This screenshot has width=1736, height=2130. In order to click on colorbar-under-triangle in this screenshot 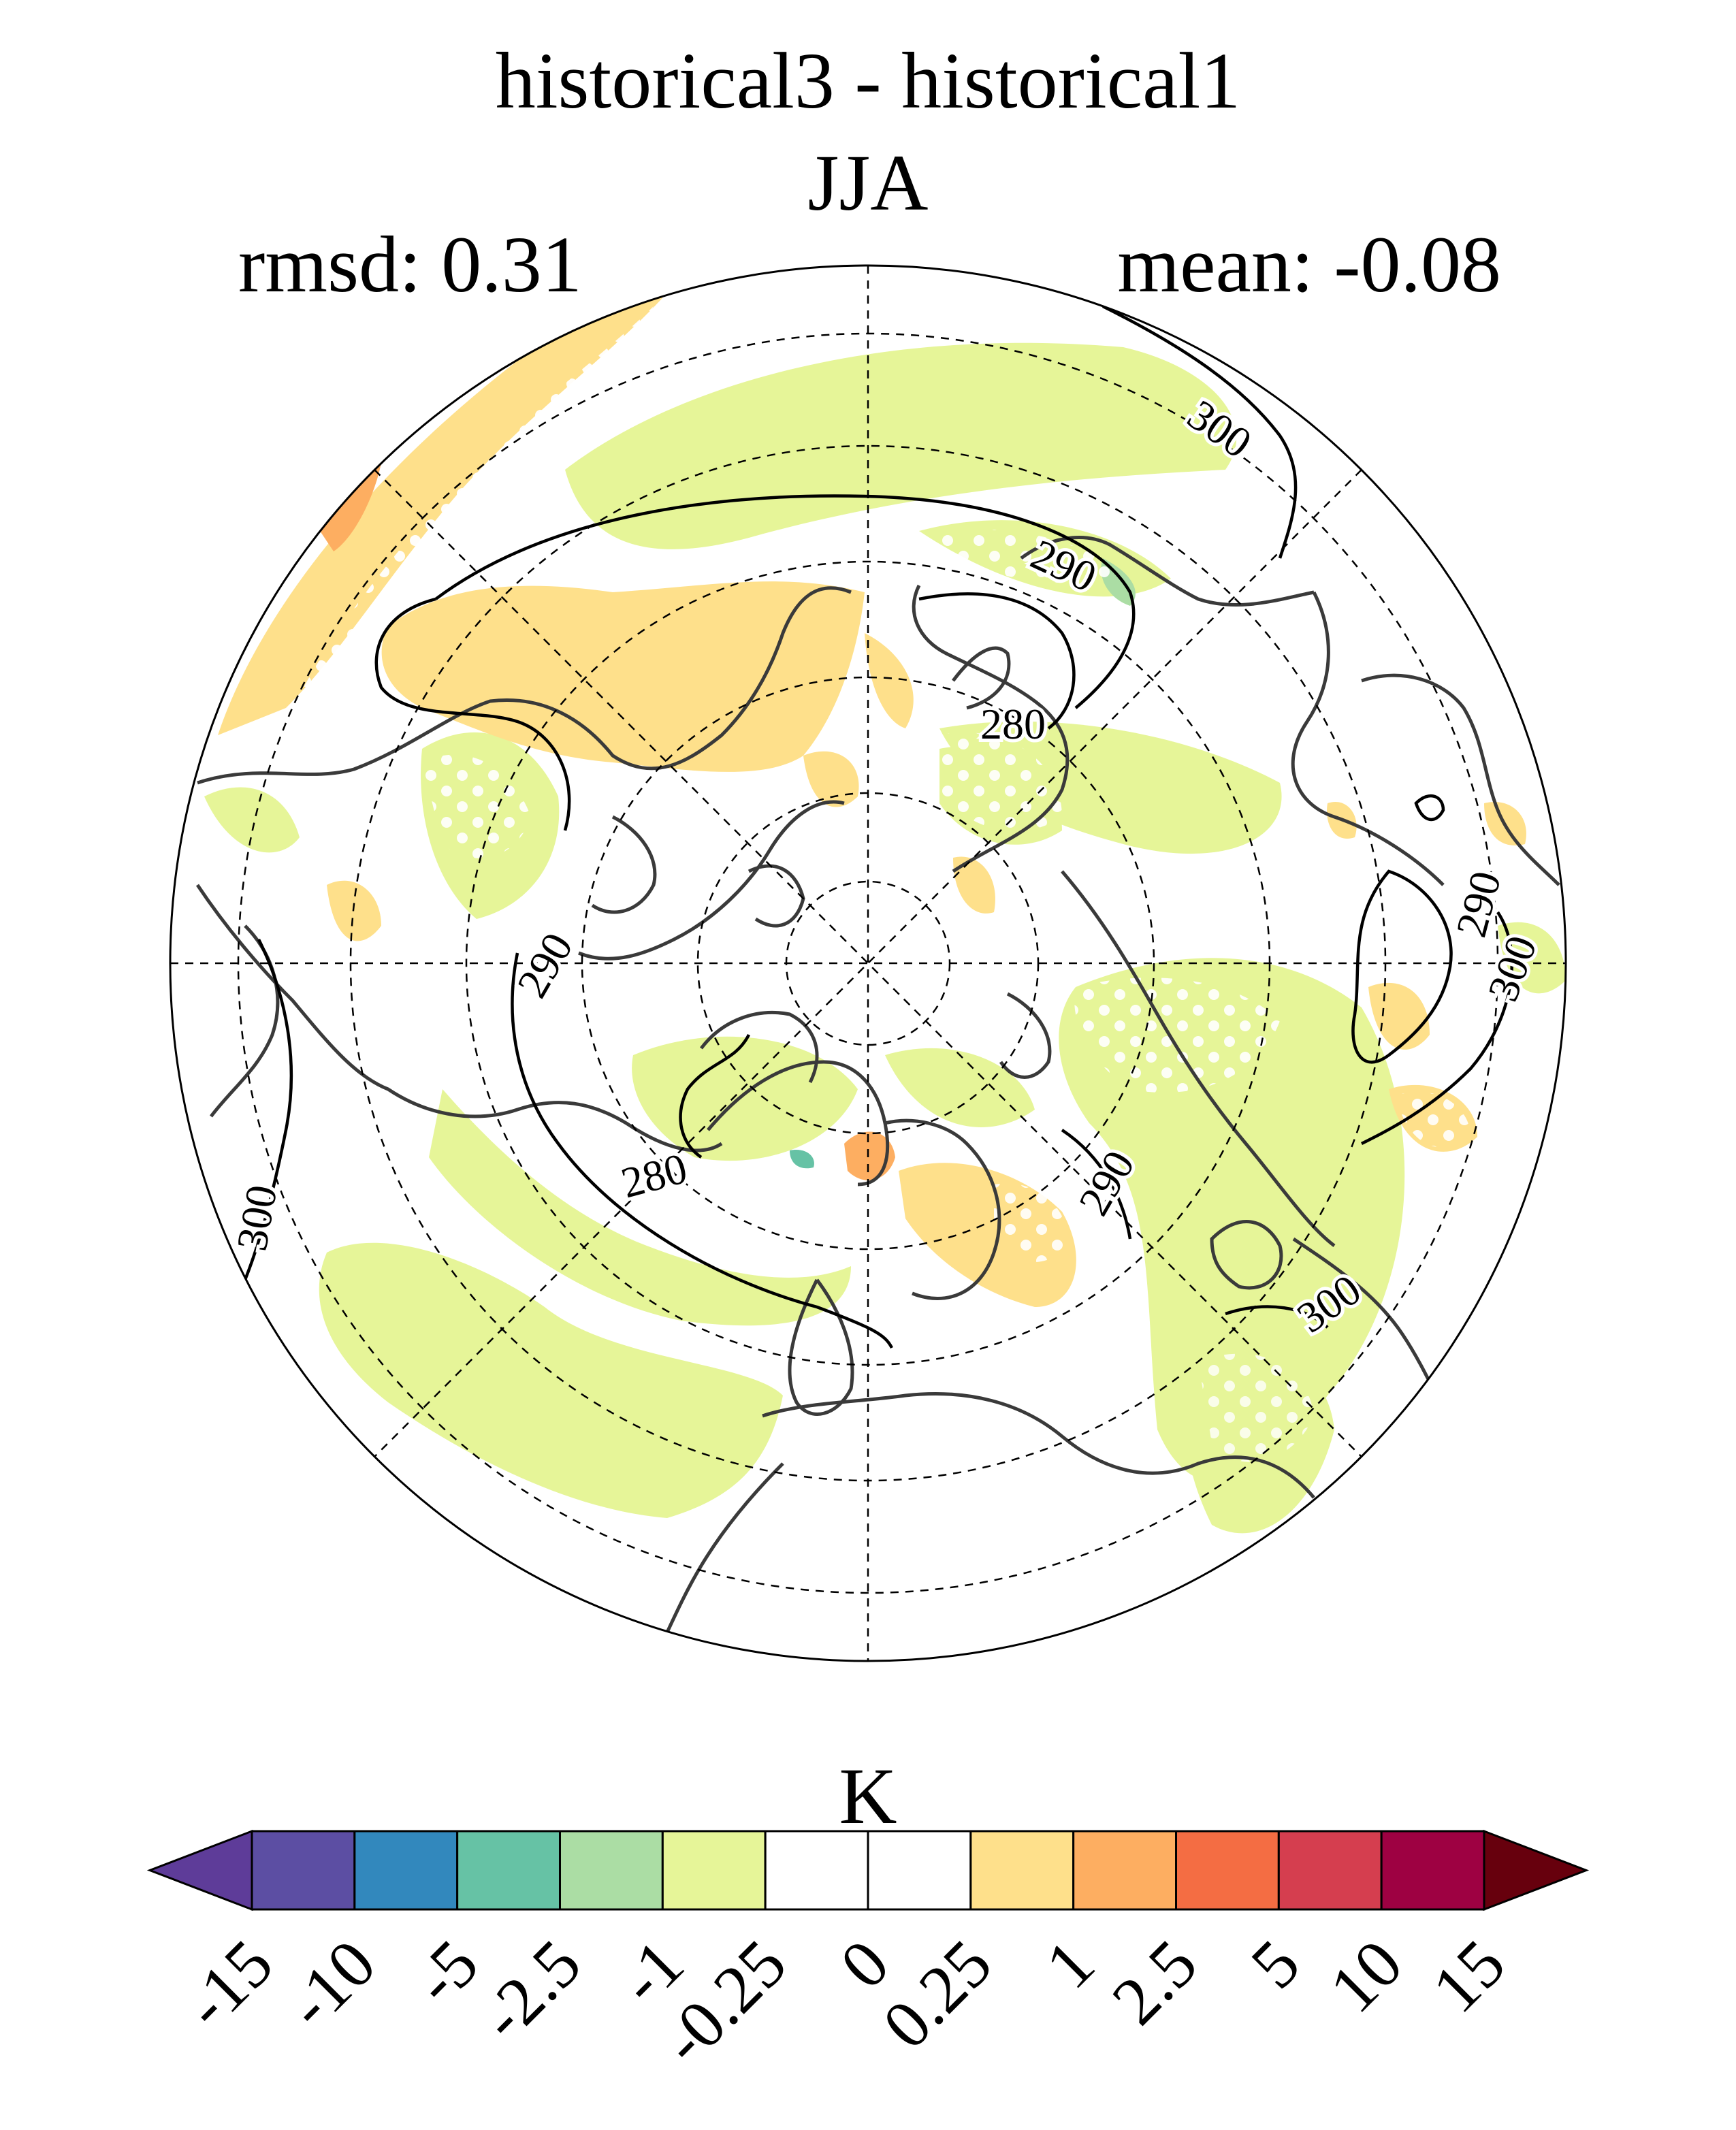, I will do `click(199, 1870)`.